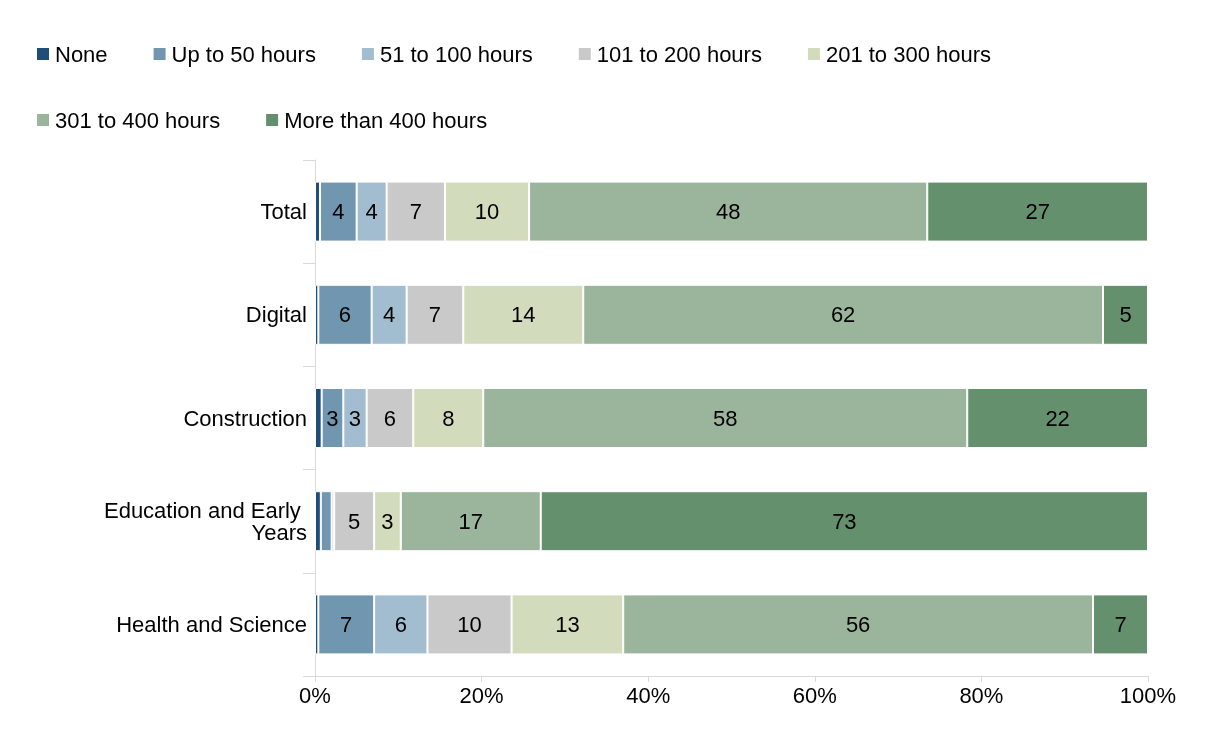 Image resolution: width=1206 pixels, height=753 pixels. I want to click on legend-label: Up to 50 hours, so click(243, 54).